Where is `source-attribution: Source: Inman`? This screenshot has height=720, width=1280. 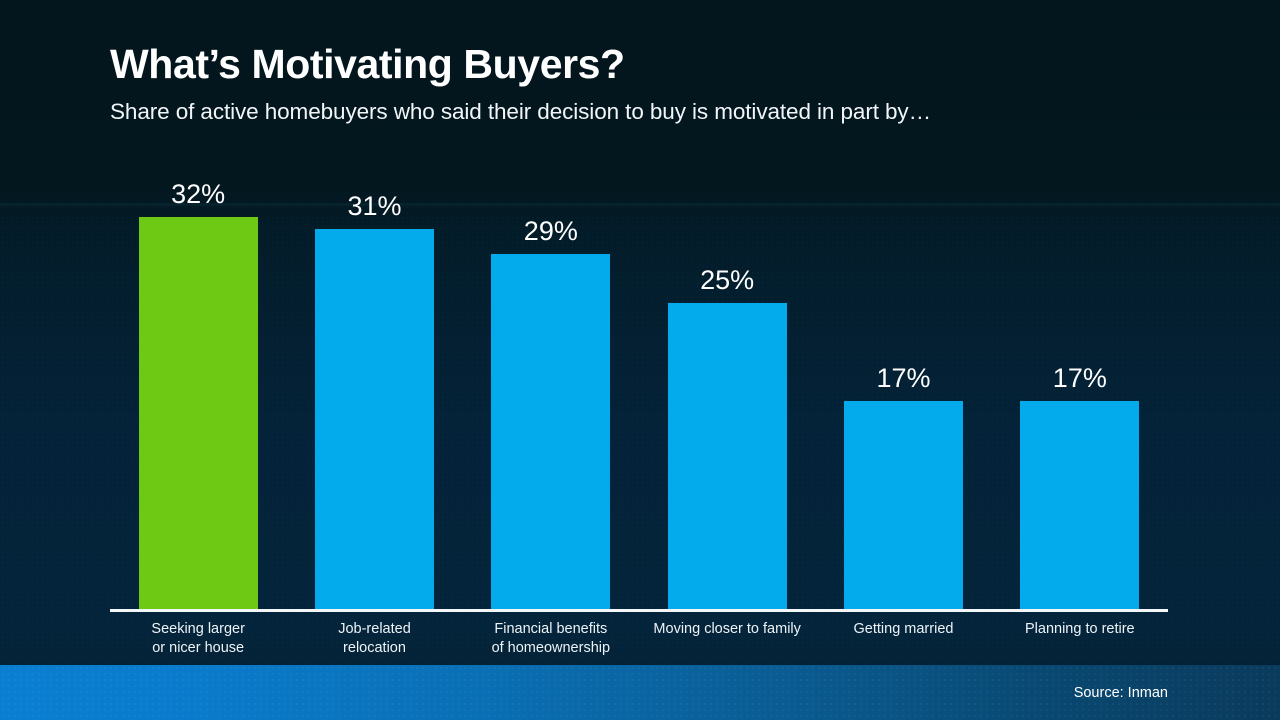 source-attribution: Source: Inman is located at coordinates (1120, 692).